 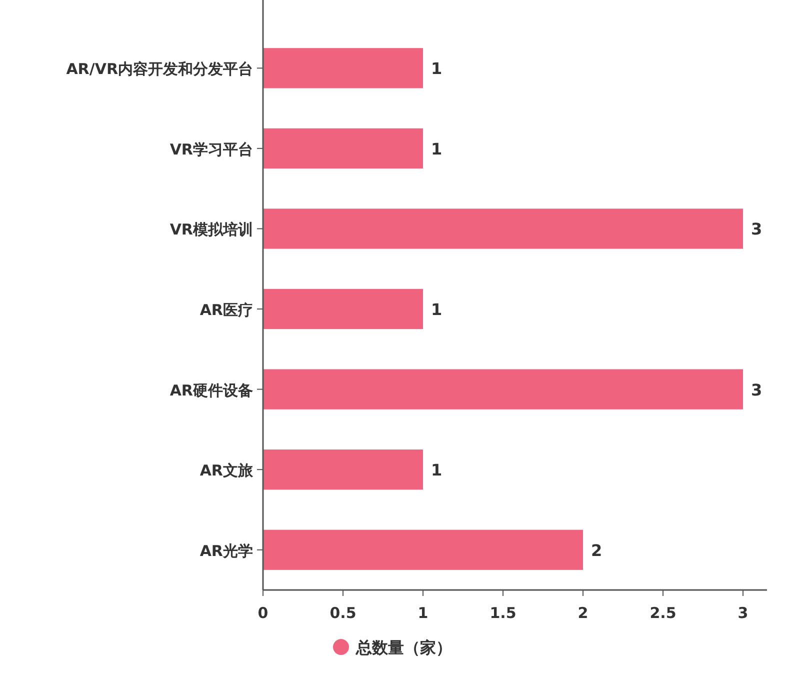 I want to click on x-tick-label: 1.5, so click(x=503, y=613).